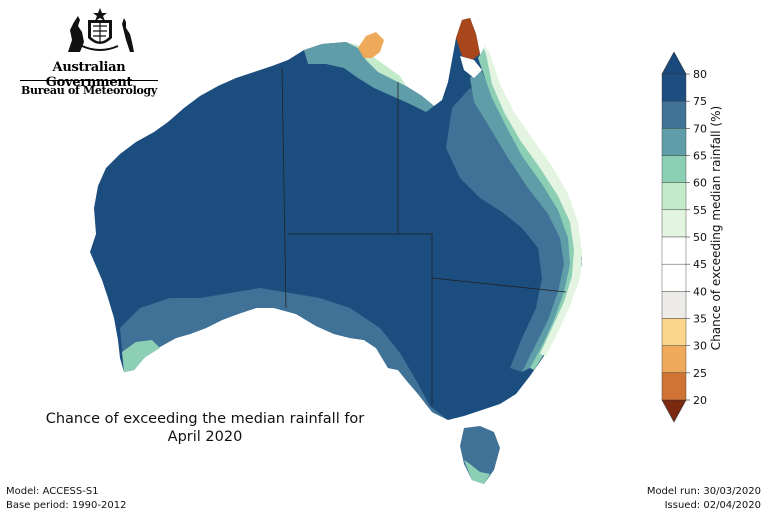 The width and height of the screenshot is (769, 514). Describe the element at coordinates (716, 228) in the screenshot. I see `colorbar-title: Chance of exceeding median rainfall (%)` at that location.